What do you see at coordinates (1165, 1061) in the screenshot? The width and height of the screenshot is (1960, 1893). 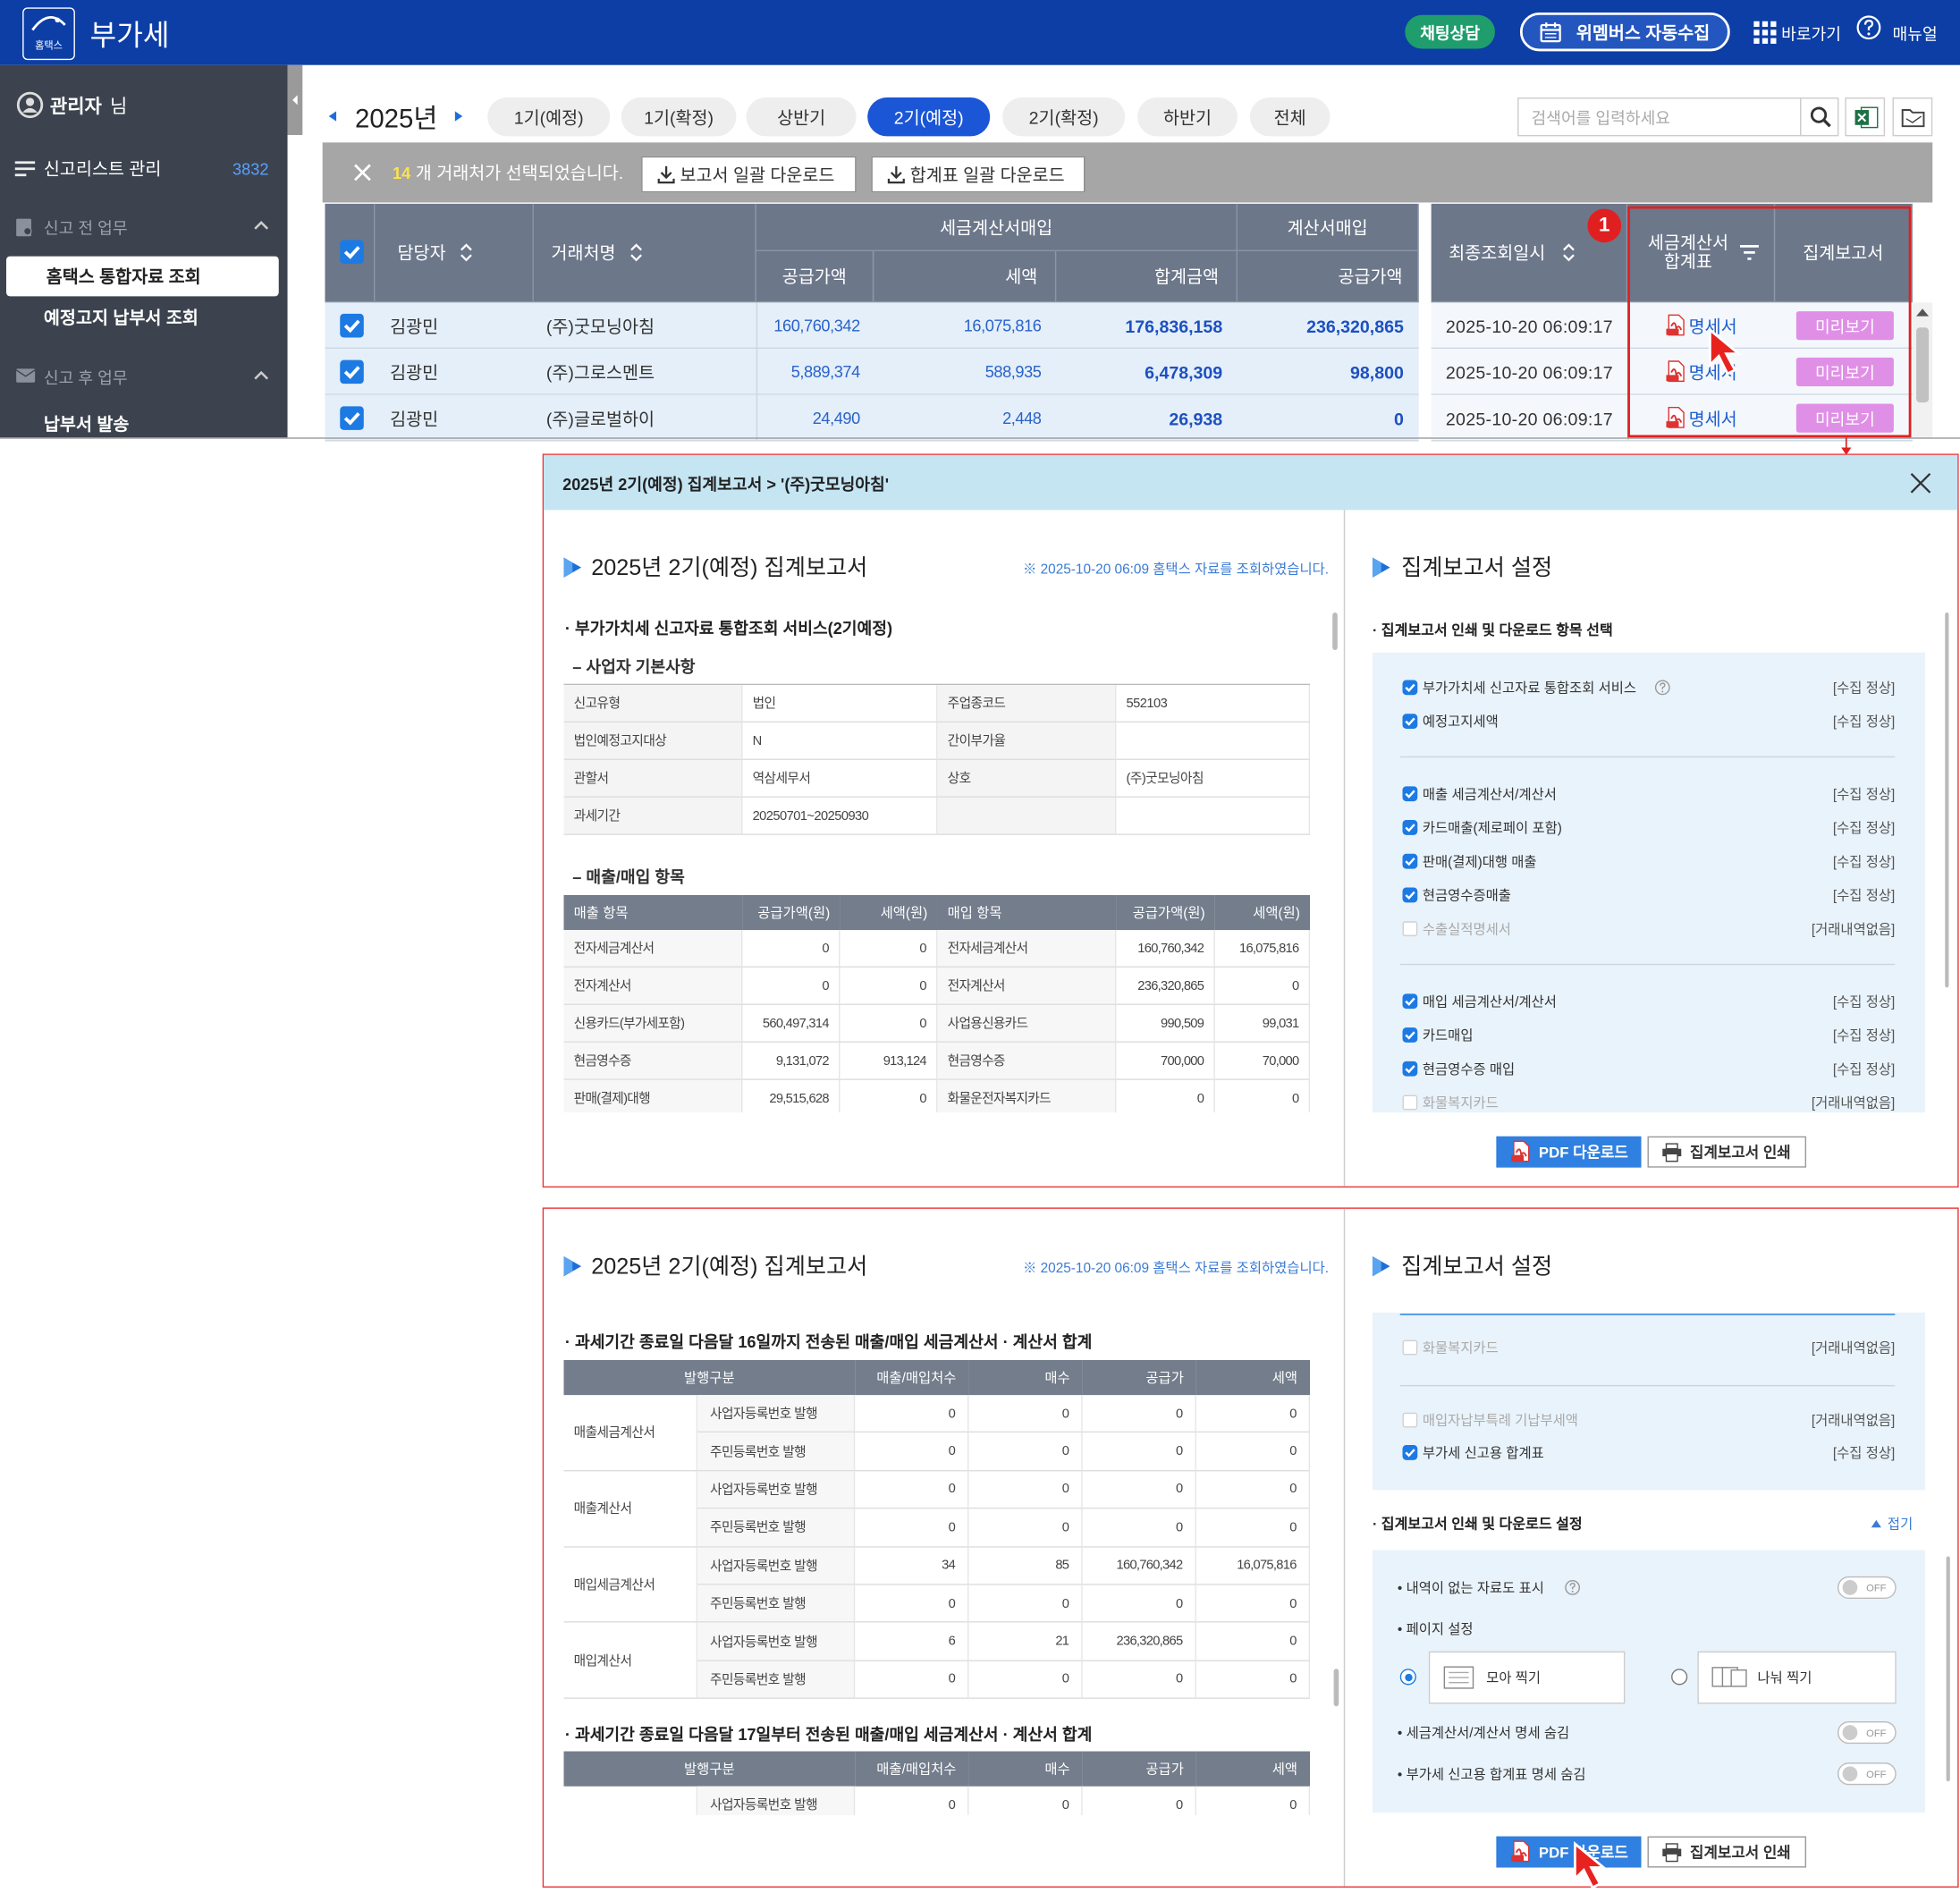 I see `items-cell: 700,000` at bounding box center [1165, 1061].